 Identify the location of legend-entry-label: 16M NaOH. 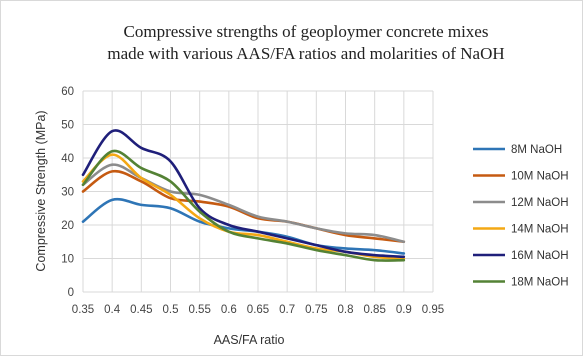
(540, 256).